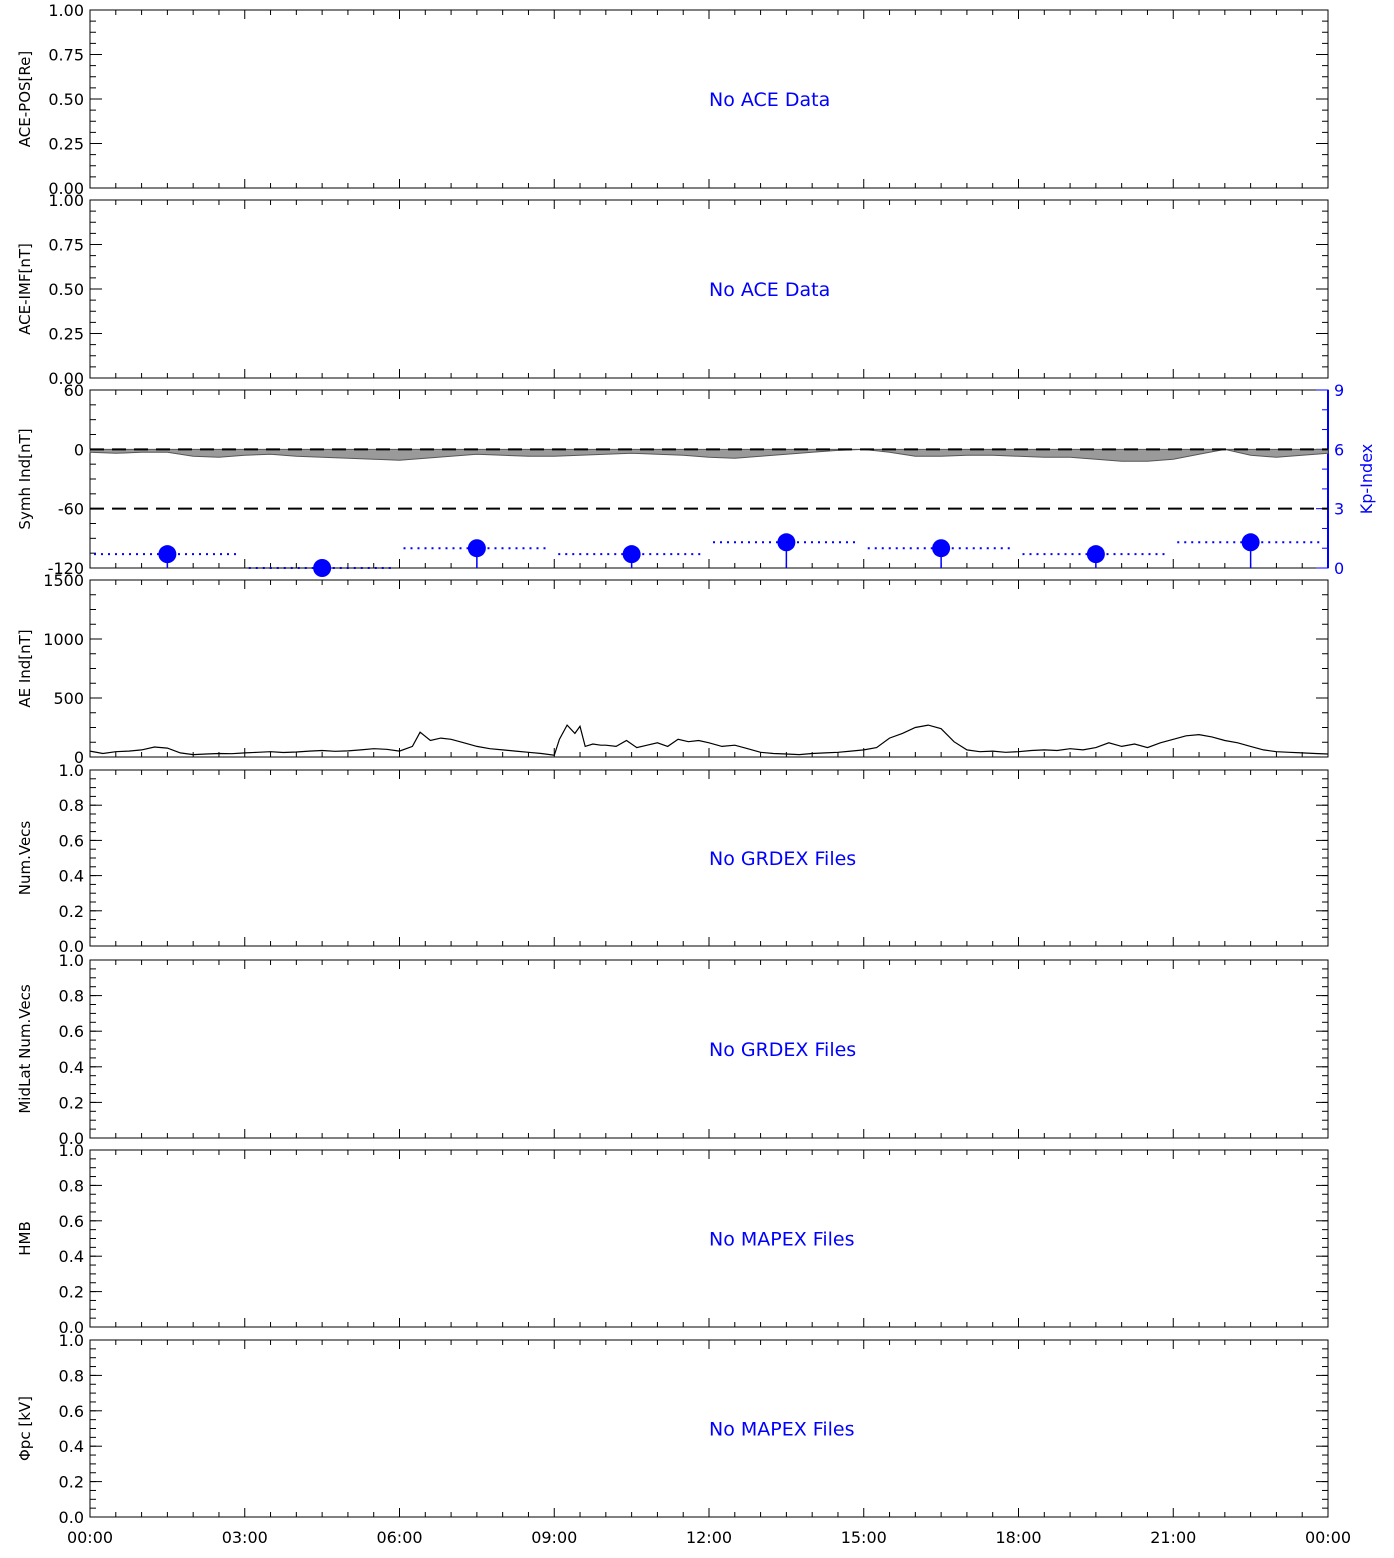 The height and width of the screenshot is (1558, 1394). I want to click on ae-line, so click(709, 740).